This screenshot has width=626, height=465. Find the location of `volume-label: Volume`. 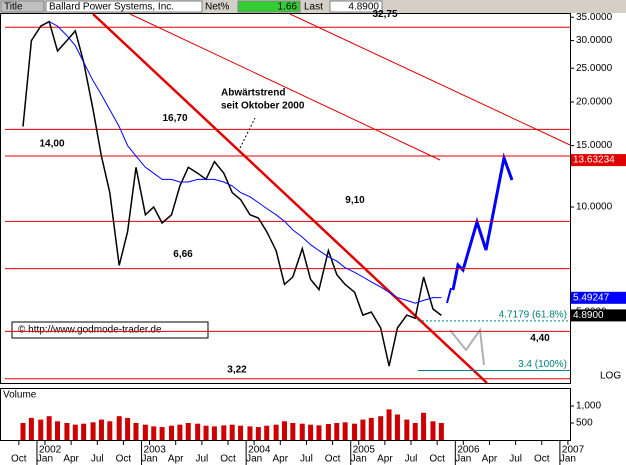

volume-label: Volume is located at coordinates (20, 395).